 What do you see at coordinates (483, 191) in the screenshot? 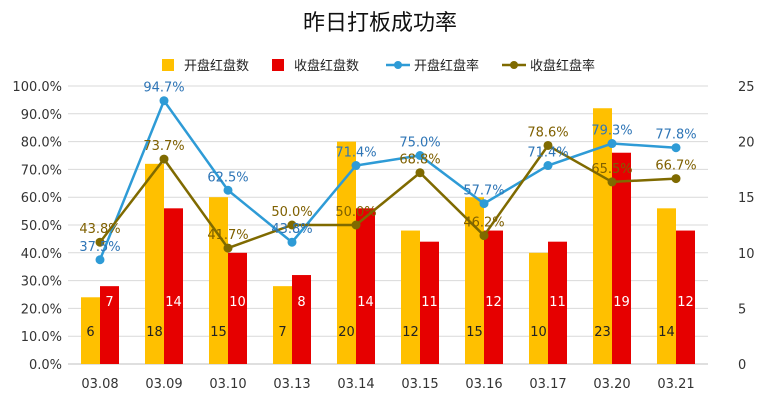
I see `line-value-label: 57.7%` at bounding box center [483, 191].